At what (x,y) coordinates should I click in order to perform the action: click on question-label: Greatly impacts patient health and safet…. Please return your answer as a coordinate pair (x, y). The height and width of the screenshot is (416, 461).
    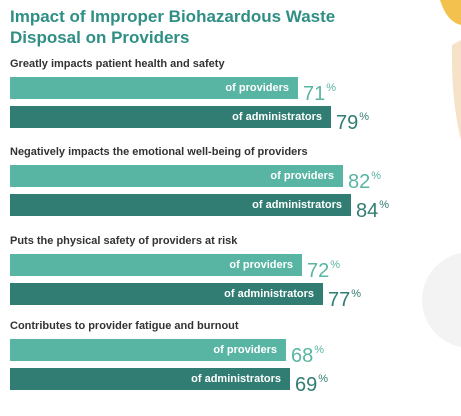
    Looking at the image, I should click on (117, 64).